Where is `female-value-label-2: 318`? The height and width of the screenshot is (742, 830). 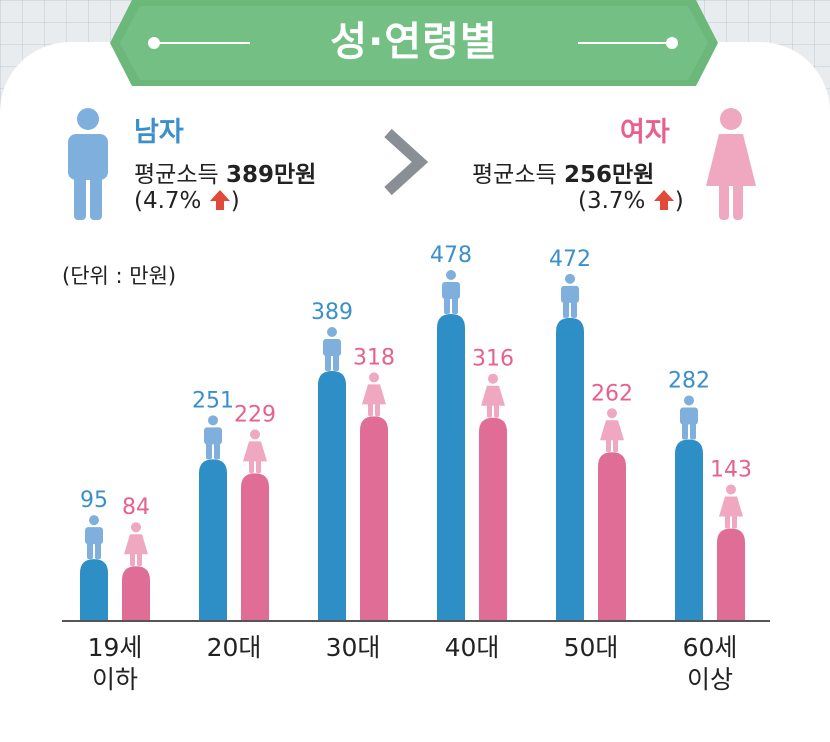 female-value-label-2: 318 is located at coordinates (374, 357).